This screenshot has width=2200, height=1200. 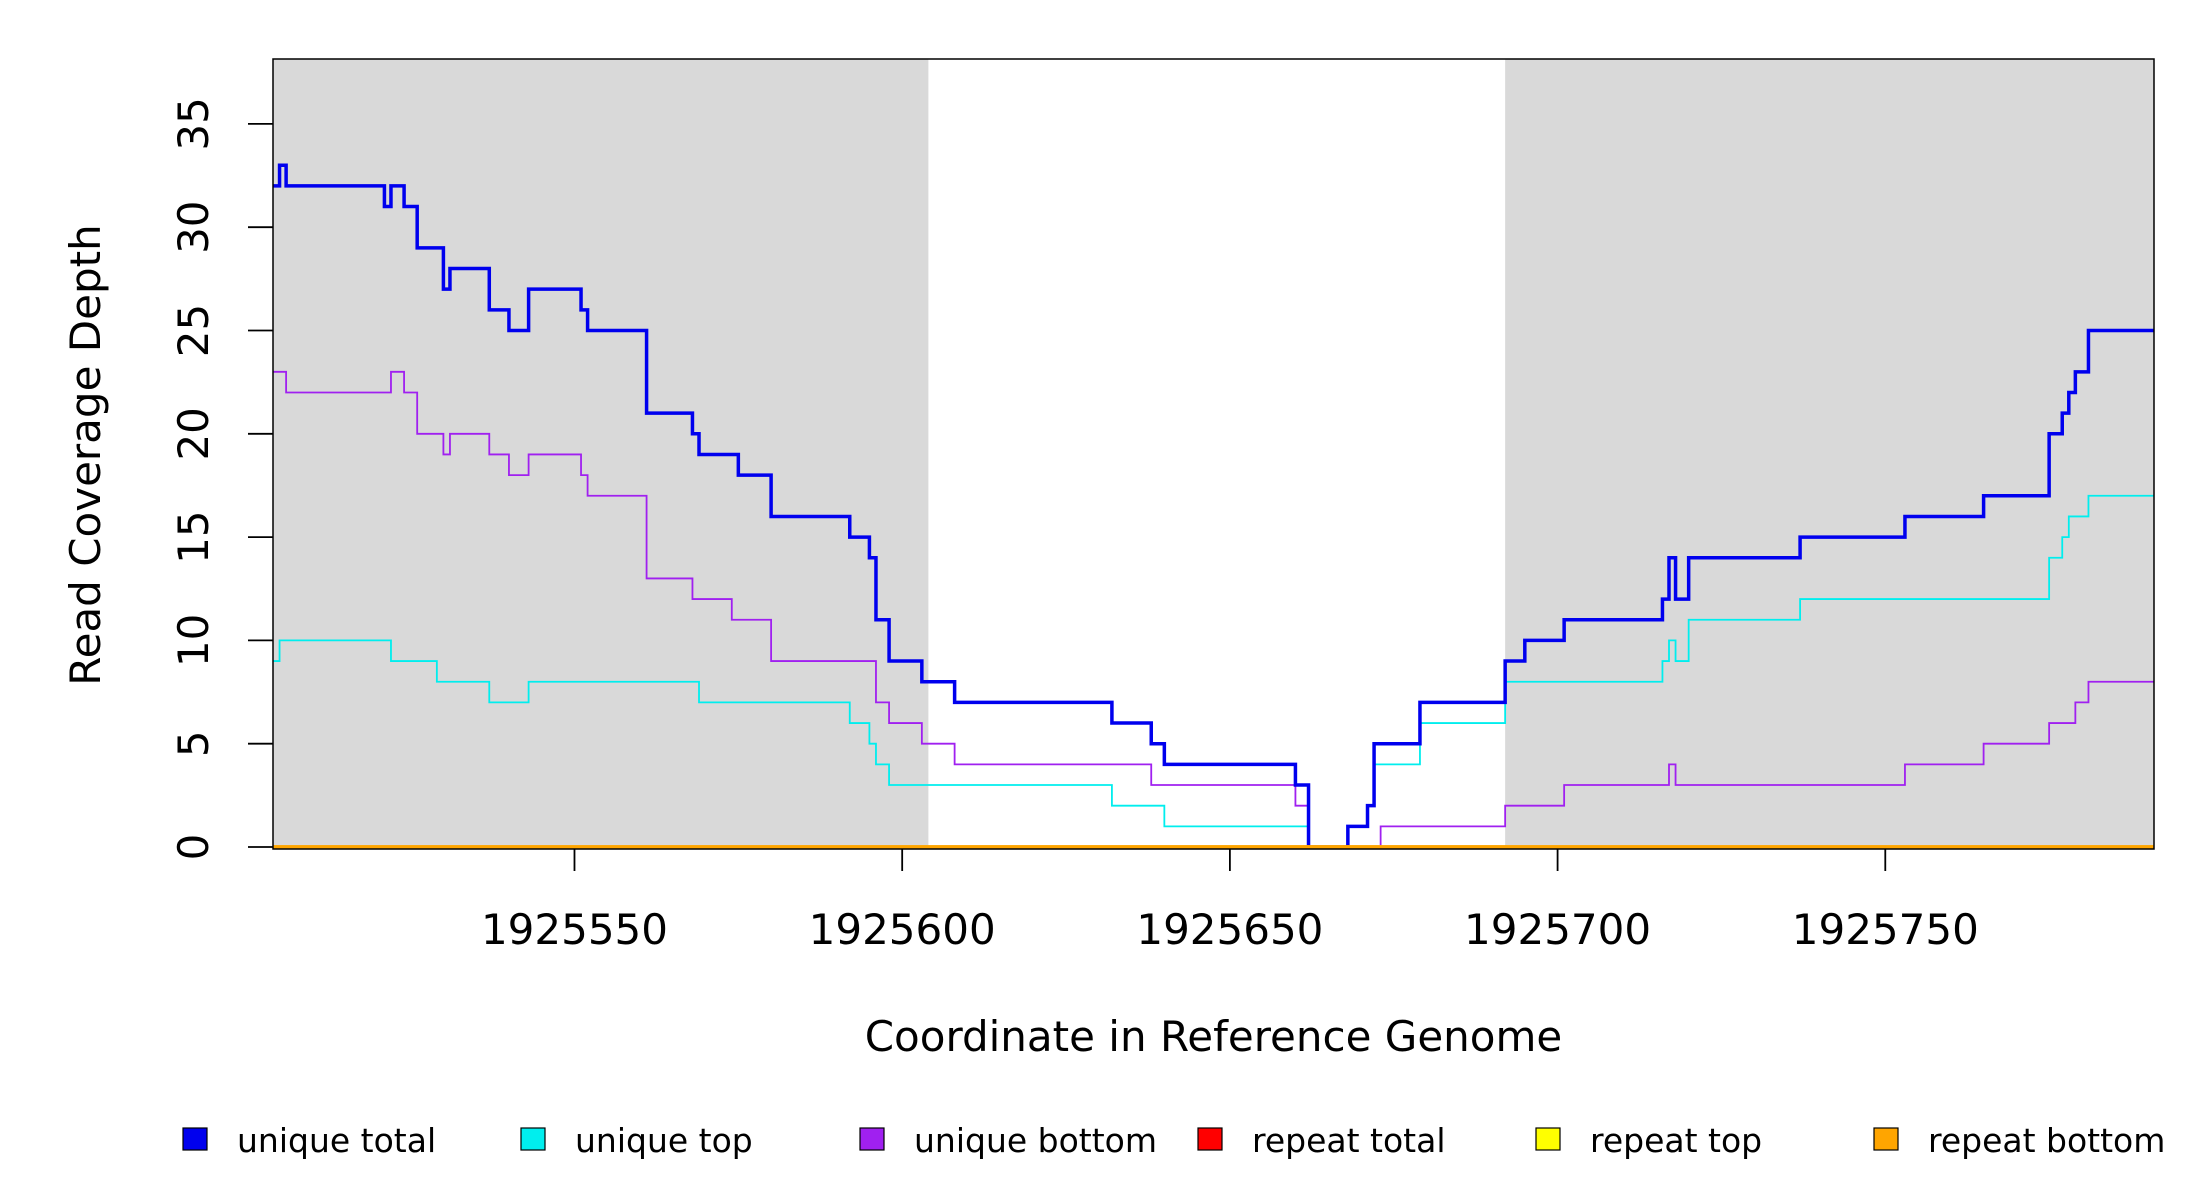 What do you see at coordinates (336, 1140) in the screenshot?
I see `legend-label: unique total` at bounding box center [336, 1140].